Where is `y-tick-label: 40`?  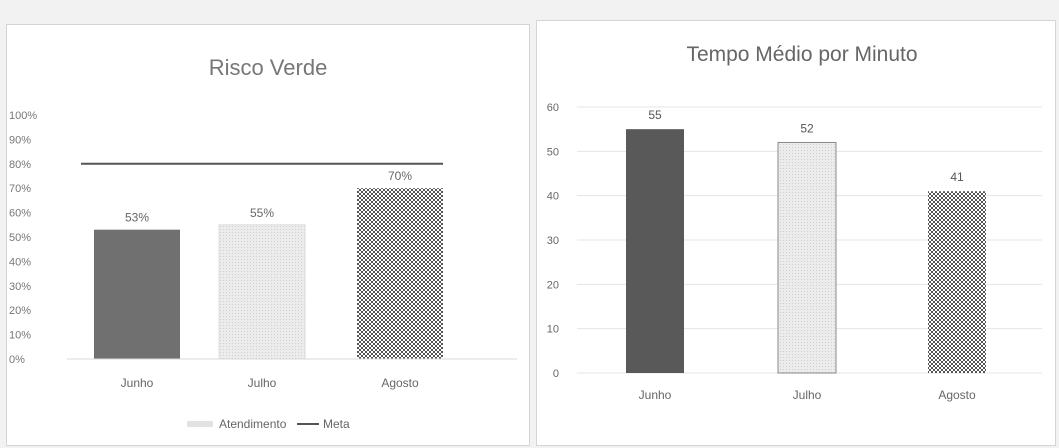
y-tick-label: 40 is located at coordinates (553, 197).